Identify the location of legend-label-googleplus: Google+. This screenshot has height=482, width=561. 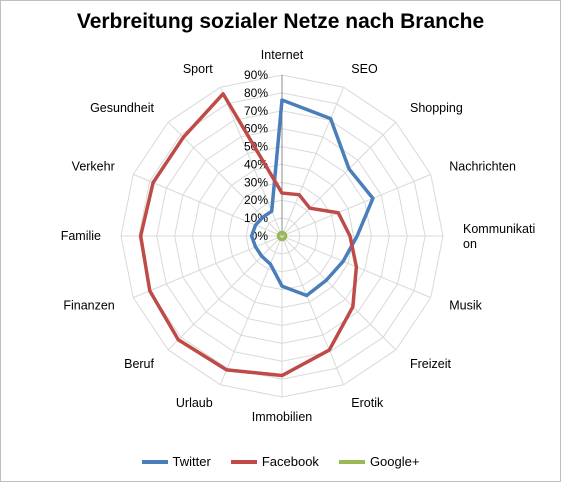
(394, 461).